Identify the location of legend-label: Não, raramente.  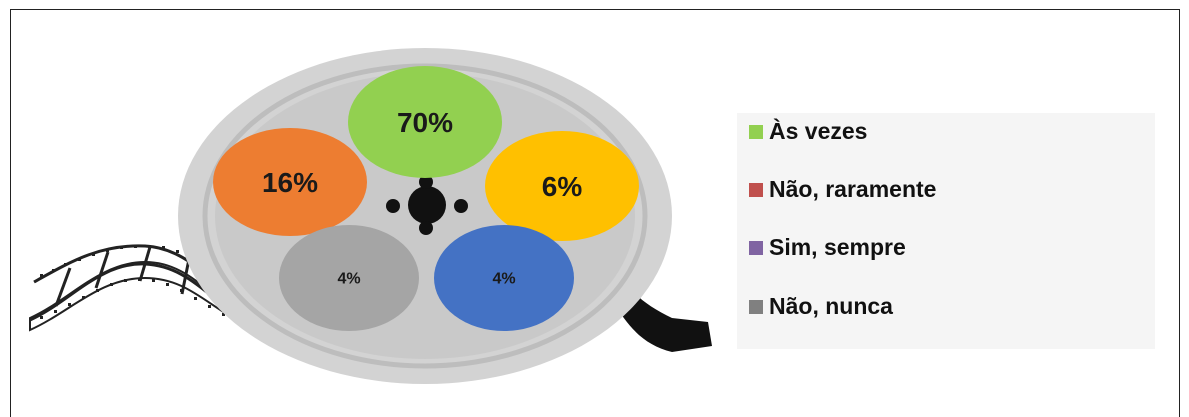
(853, 189).